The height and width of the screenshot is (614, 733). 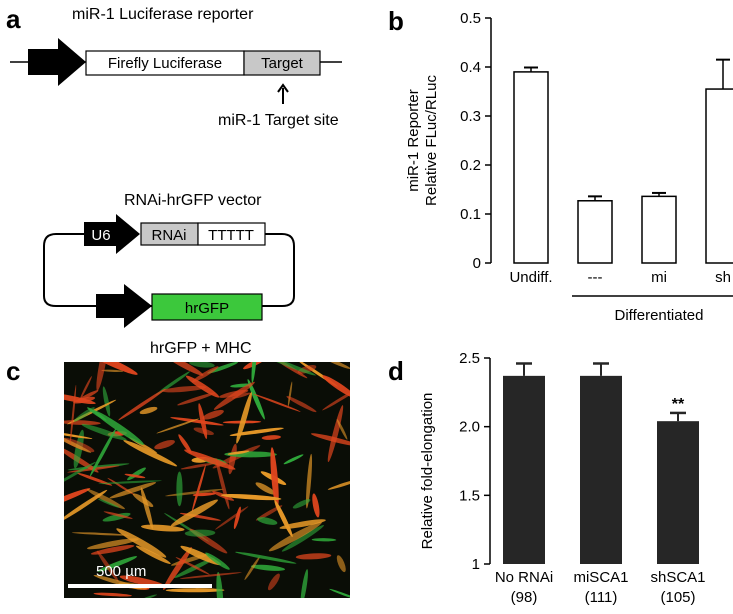 I want to click on x-tick-label: miSCA1, so click(x=600, y=577).